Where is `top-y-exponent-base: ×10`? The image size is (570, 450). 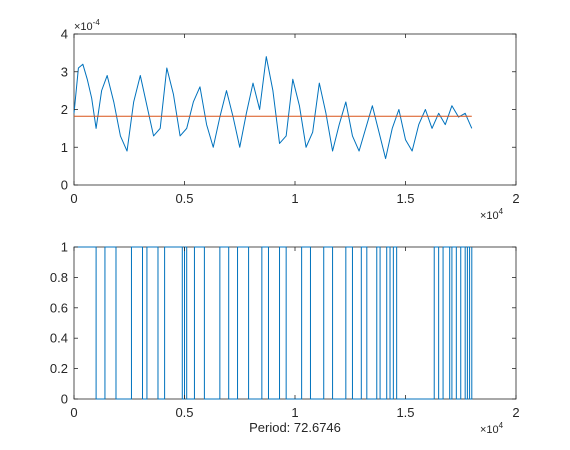 top-y-exponent-base: ×10 is located at coordinates (83, 27).